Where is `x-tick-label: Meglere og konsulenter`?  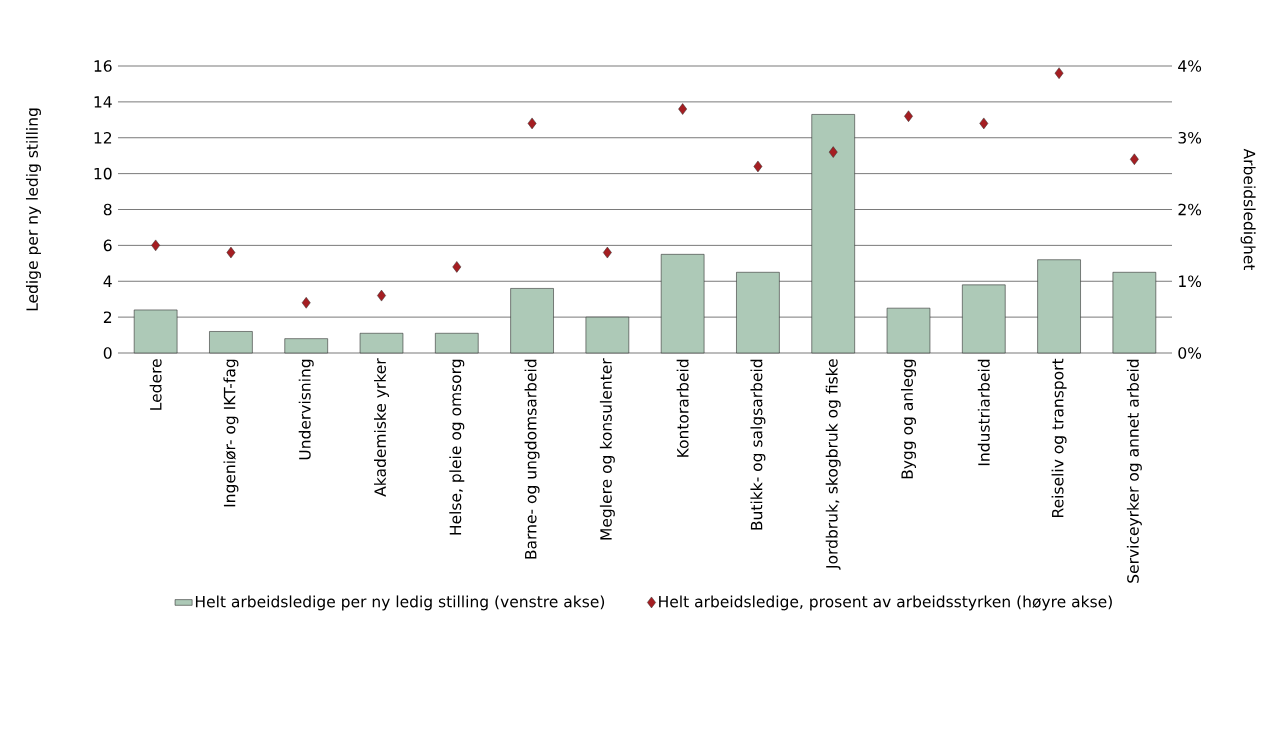
x-tick-label: Meglere og konsulenter is located at coordinates (607, 449).